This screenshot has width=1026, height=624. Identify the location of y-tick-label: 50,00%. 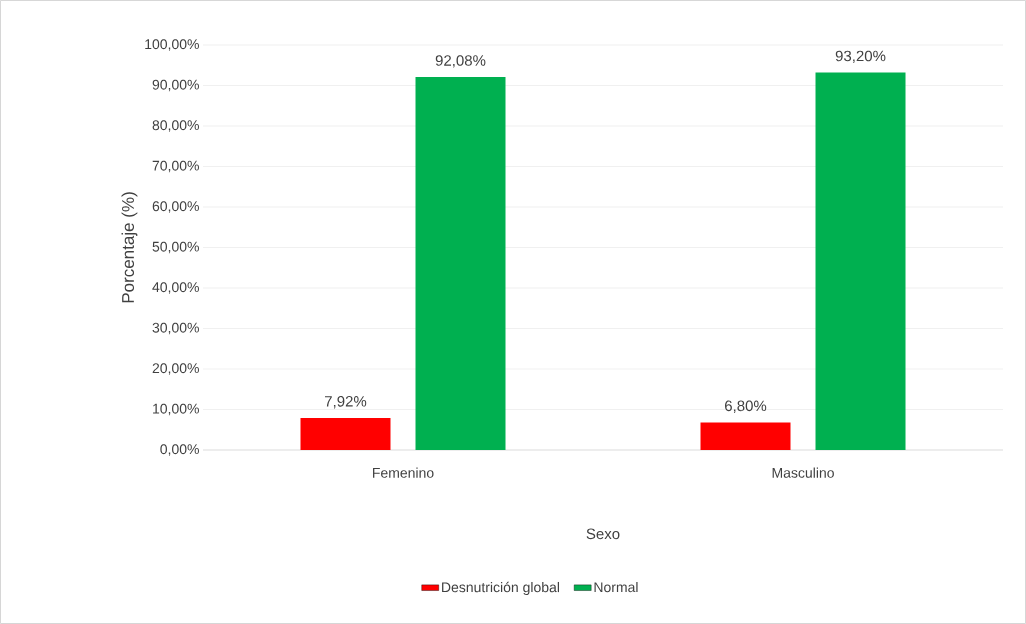
(175, 247).